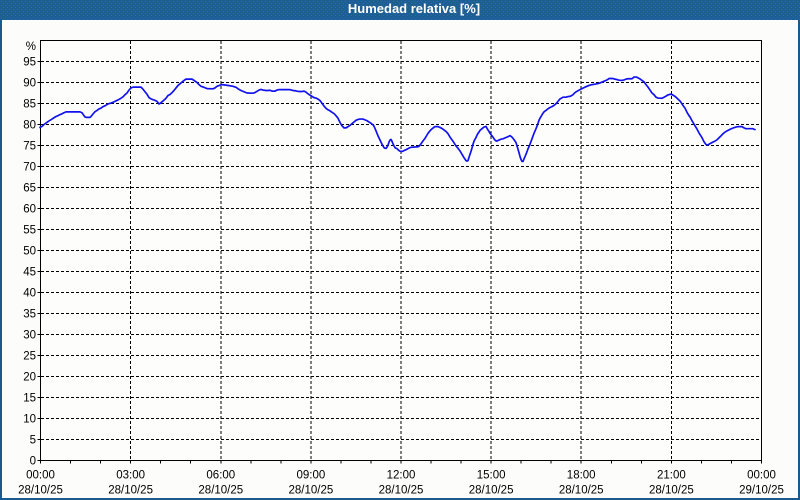 The width and height of the screenshot is (800, 500). What do you see at coordinates (671, 476) in the screenshot?
I see `svg-text: 21:00` at bounding box center [671, 476].